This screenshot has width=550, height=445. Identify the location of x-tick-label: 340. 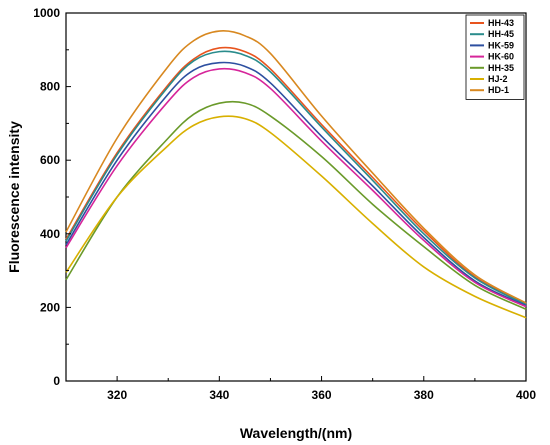
(219, 395).